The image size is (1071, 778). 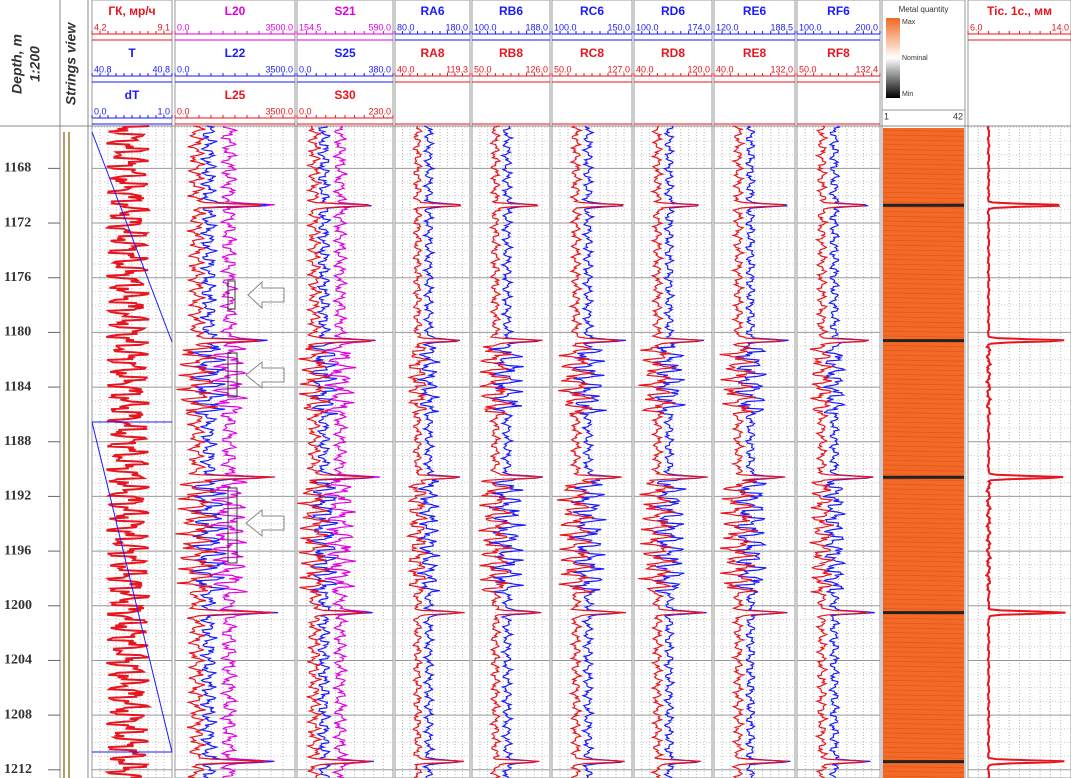 What do you see at coordinates (909, 22) in the screenshot?
I see `metal-max: Max` at bounding box center [909, 22].